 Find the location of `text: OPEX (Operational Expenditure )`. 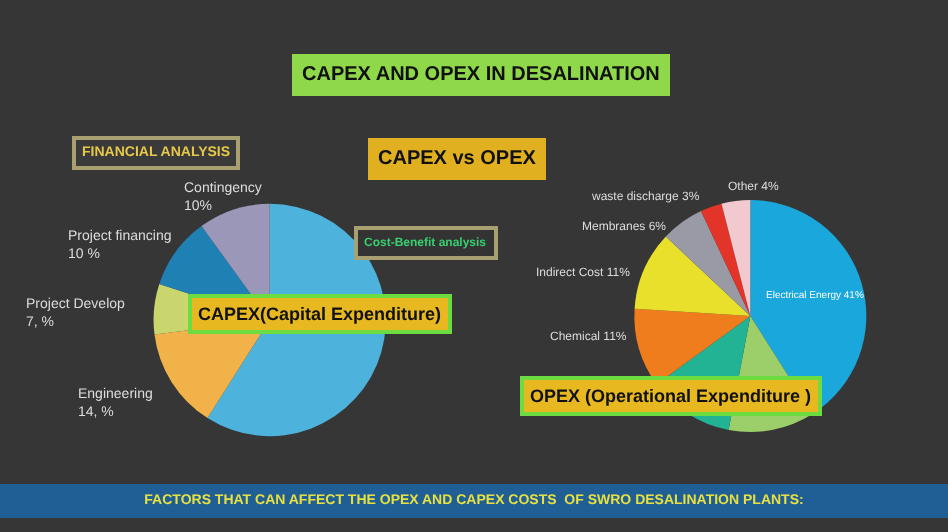

text: OPEX (Operational Expenditure ) is located at coordinates (671, 396).